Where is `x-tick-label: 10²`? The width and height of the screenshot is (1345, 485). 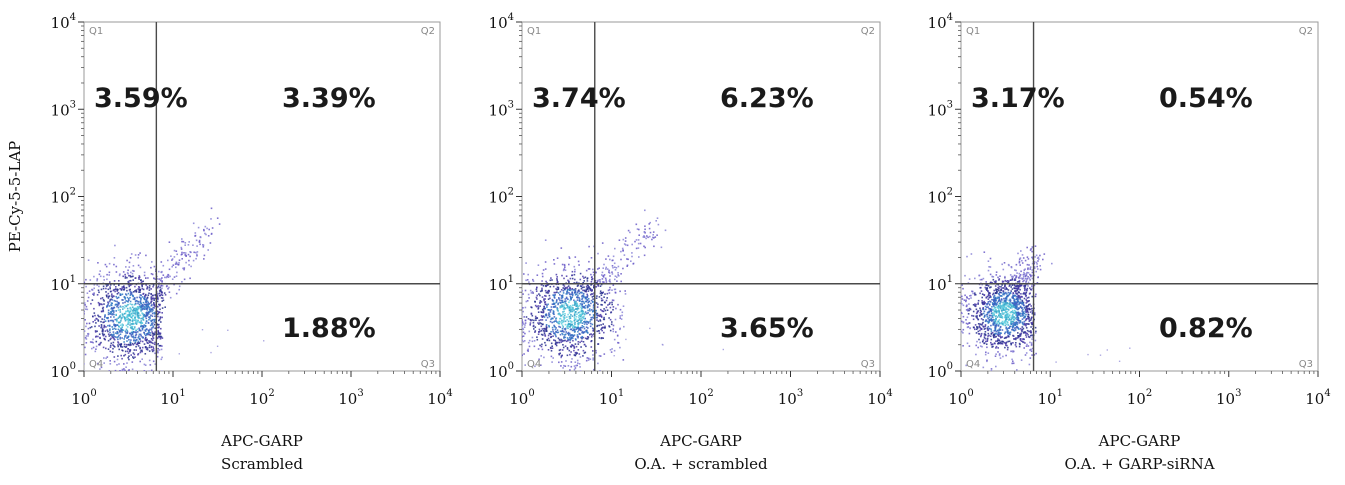
x-tick-label: 10² is located at coordinates (700, 398).